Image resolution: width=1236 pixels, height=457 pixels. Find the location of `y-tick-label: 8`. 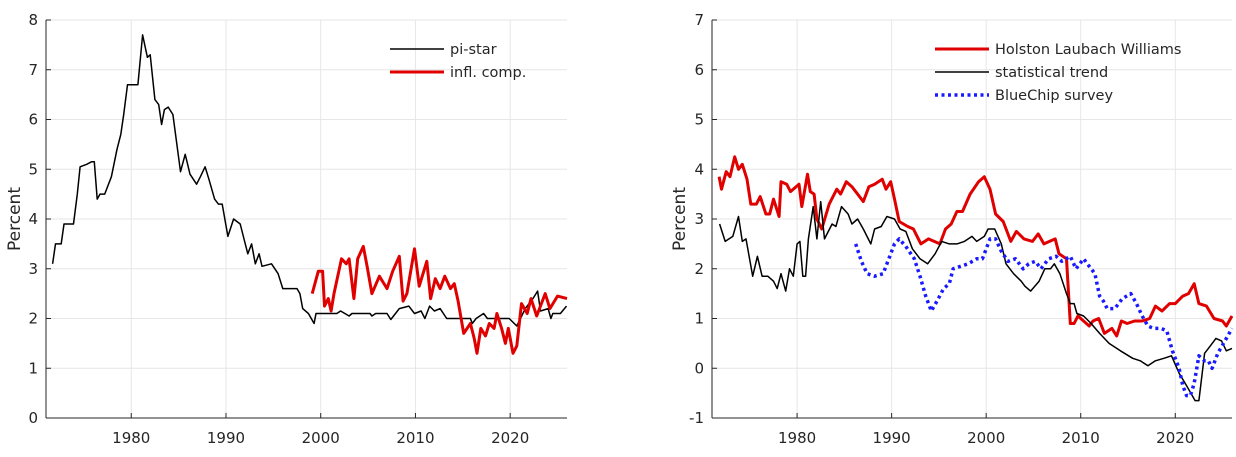

y-tick-label: 8 is located at coordinates (33, 20).